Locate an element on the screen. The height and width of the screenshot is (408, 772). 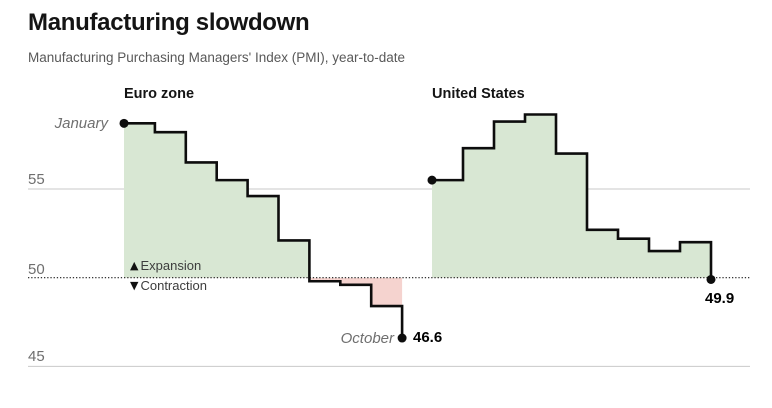
united-states-end-value-label: 49.9 is located at coordinates (720, 298).